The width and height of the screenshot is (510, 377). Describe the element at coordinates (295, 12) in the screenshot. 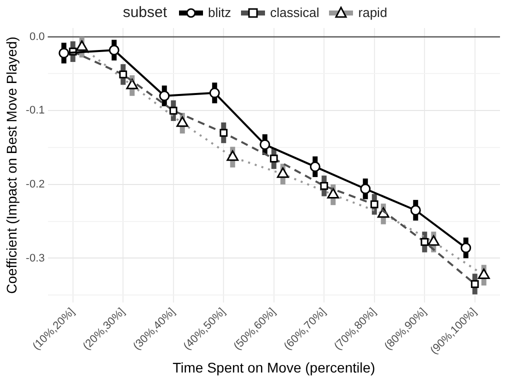

I see `legend-label: classical` at that location.